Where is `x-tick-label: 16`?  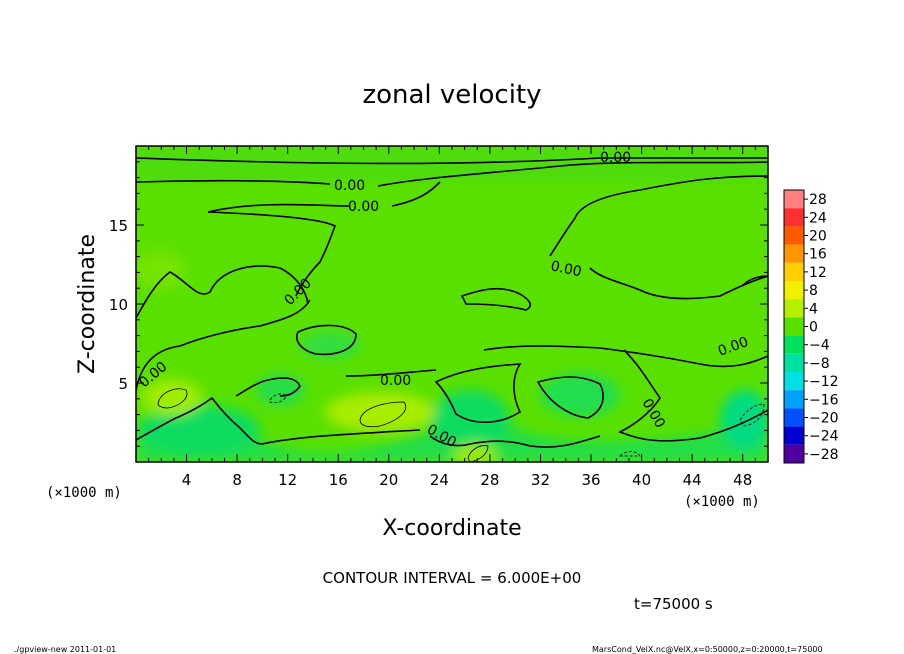 x-tick-label: 16 is located at coordinates (338, 480).